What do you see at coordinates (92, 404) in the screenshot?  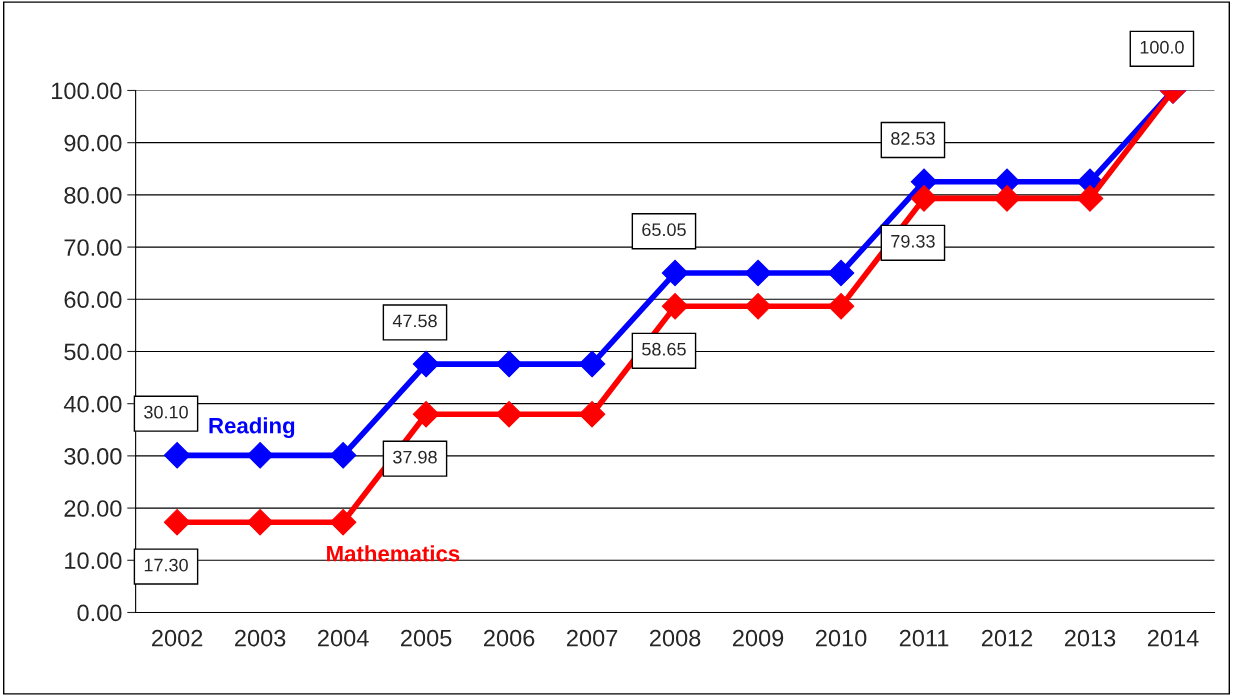 I see `y-tick-label: 40.00` at bounding box center [92, 404].